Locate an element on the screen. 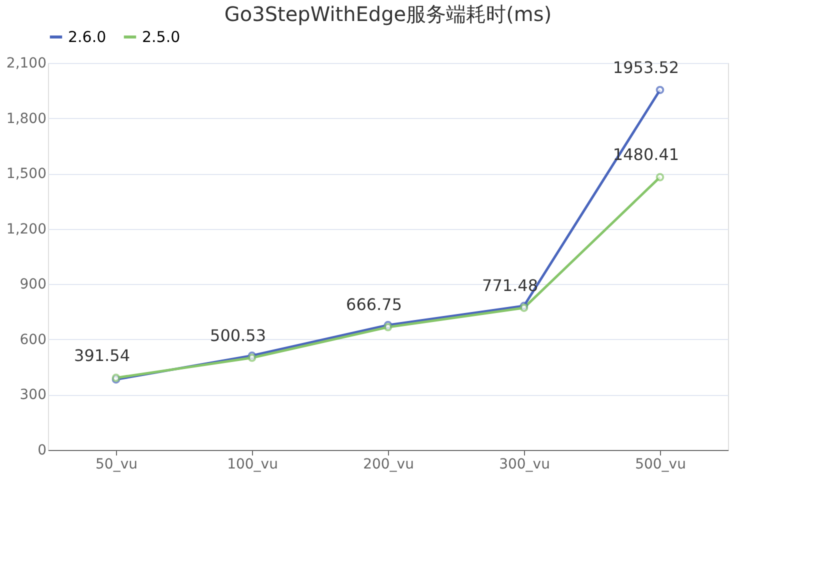 Image resolution: width=824 pixels, height=578 pixels. legend-label: 2.5.0 is located at coordinates (161, 37).